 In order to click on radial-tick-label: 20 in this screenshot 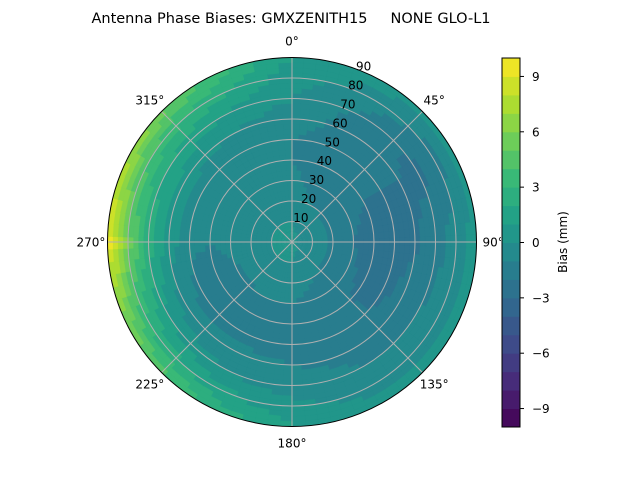, I will do `click(308, 199)`.